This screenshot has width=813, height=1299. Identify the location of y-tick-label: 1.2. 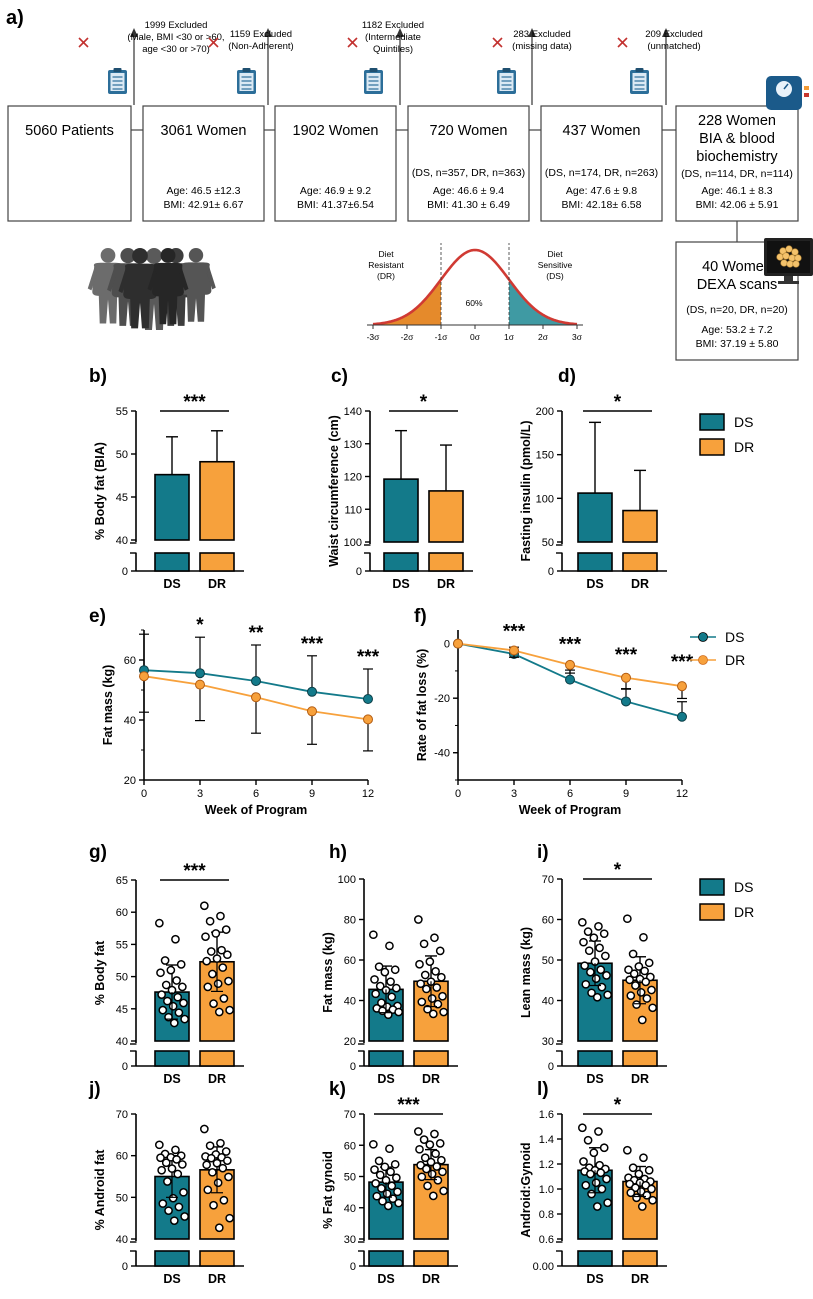
(546, 1165).